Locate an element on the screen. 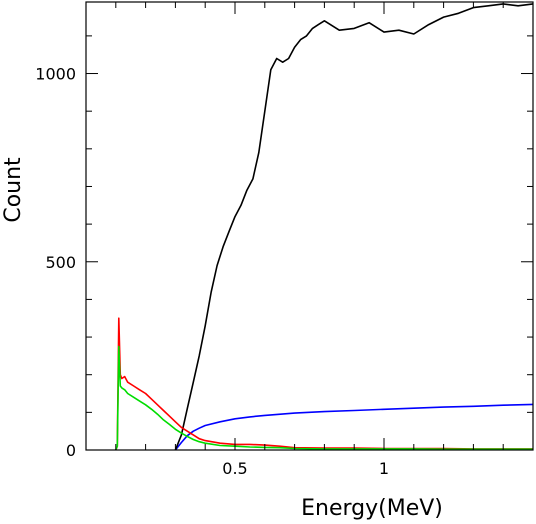 This screenshot has width=536, height=524. x-tick-label: 0.5 is located at coordinates (234, 468).